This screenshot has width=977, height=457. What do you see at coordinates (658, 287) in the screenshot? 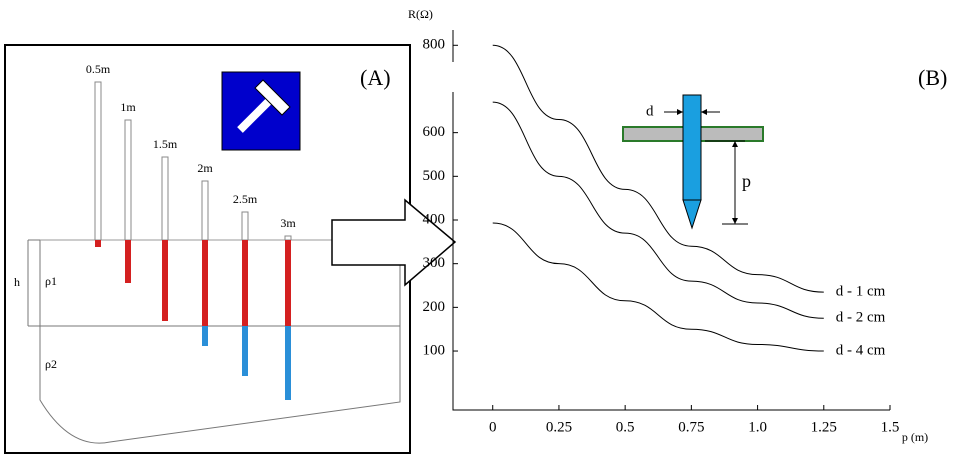
I see `series-line` at bounding box center [658, 287].